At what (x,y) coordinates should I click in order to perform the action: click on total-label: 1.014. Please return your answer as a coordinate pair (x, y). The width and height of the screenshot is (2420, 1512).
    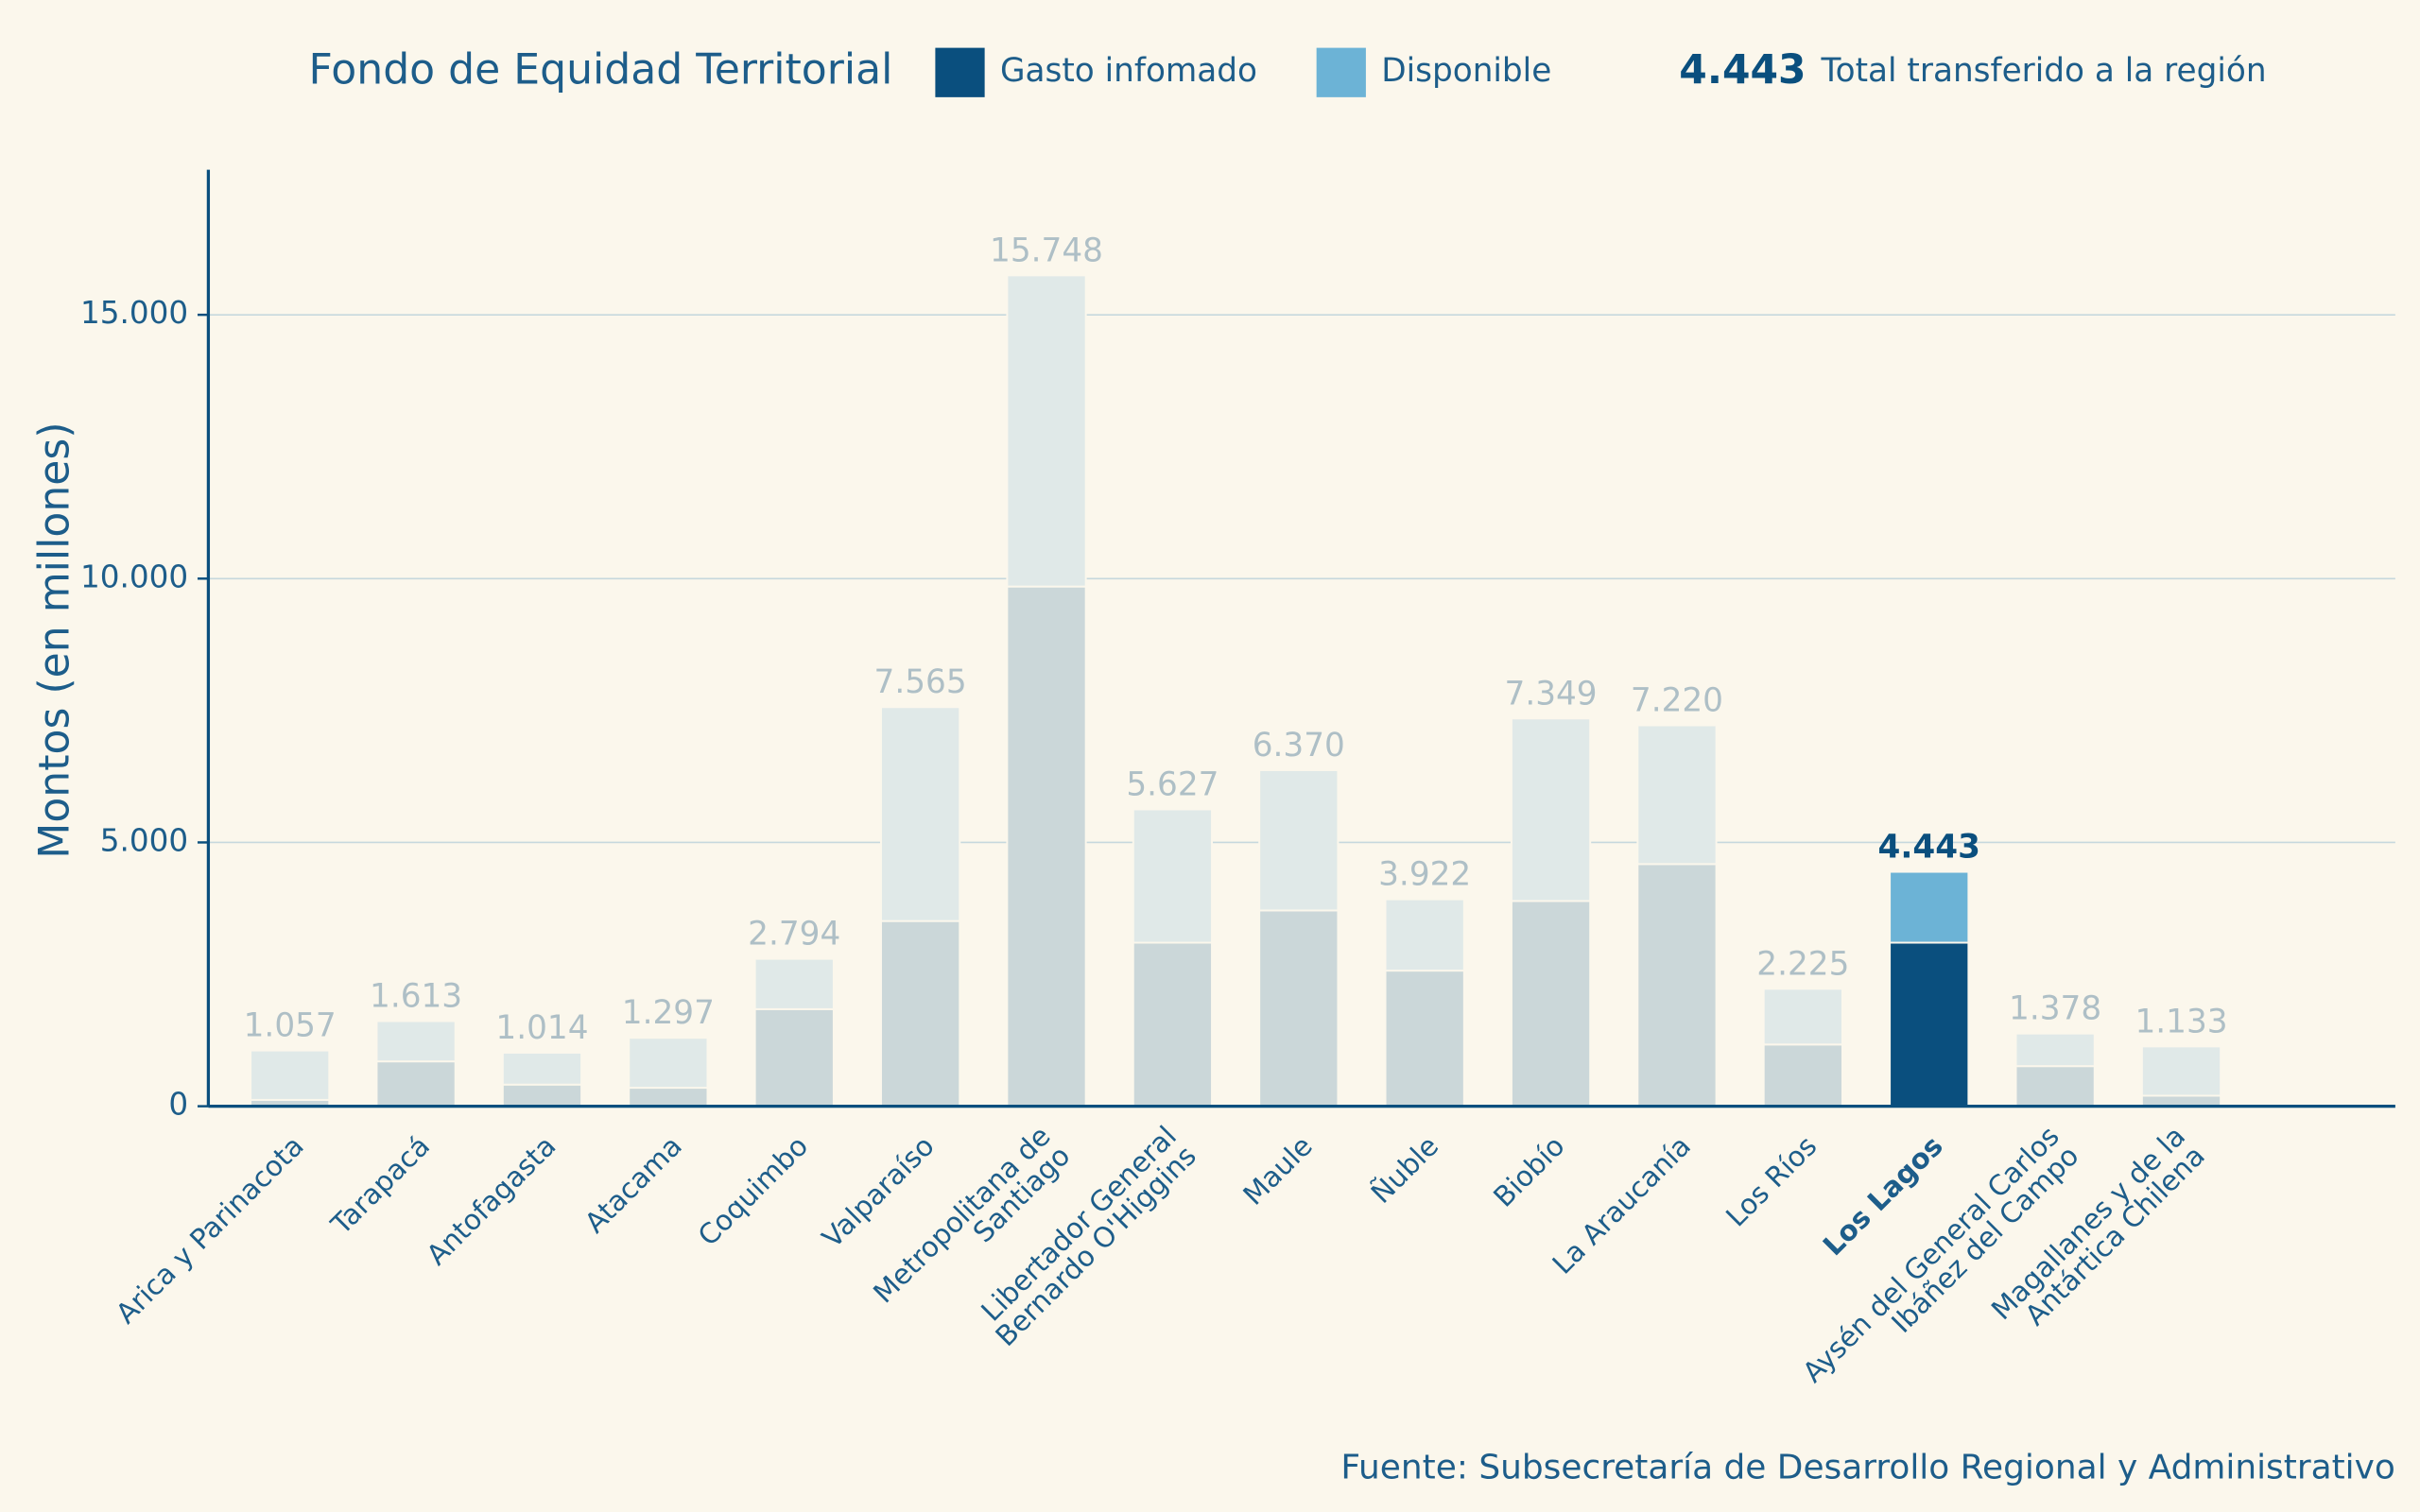
    Looking at the image, I should click on (541, 1028).